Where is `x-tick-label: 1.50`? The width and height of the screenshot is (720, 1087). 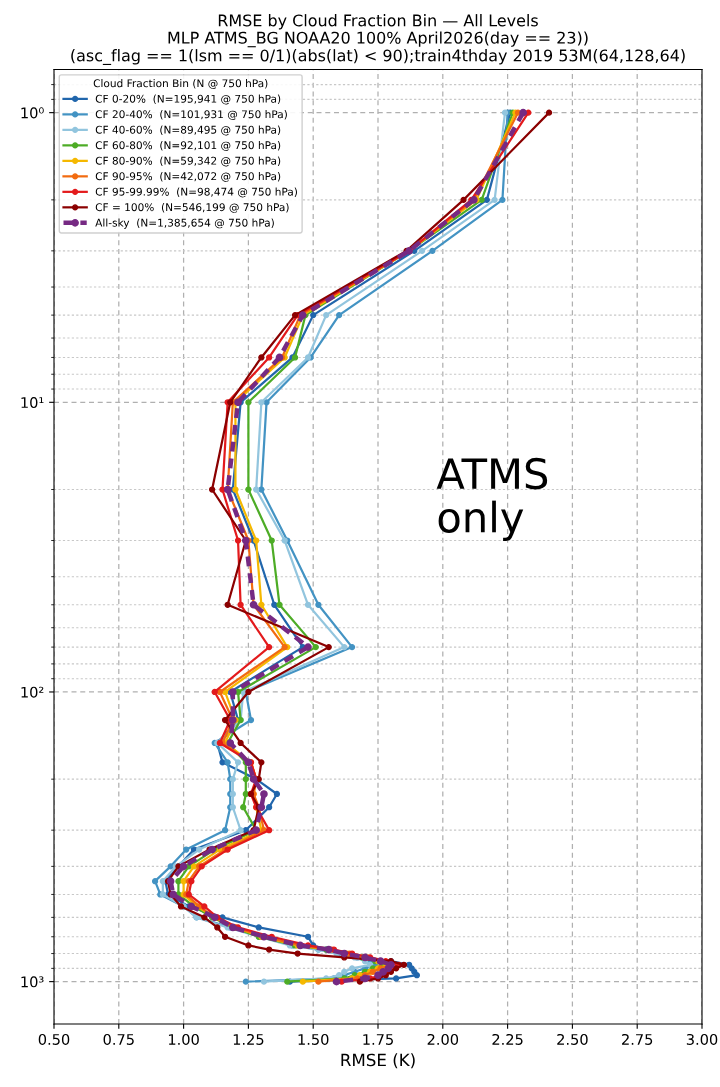
x-tick-label: 1.50 is located at coordinates (313, 1039).